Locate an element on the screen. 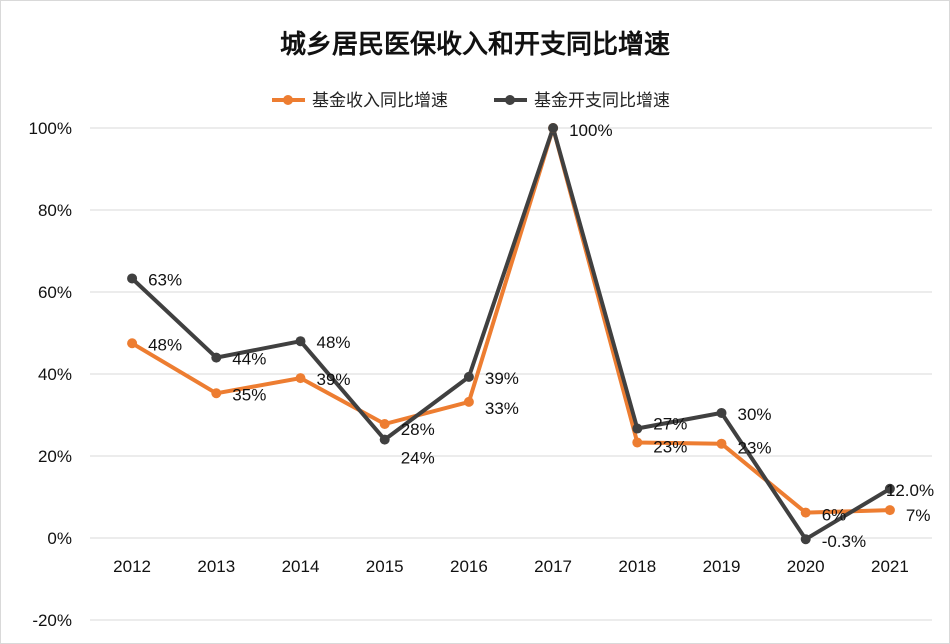 This screenshot has width=950, height=644. legend-marker-expense is located at coordinates (510, 100).